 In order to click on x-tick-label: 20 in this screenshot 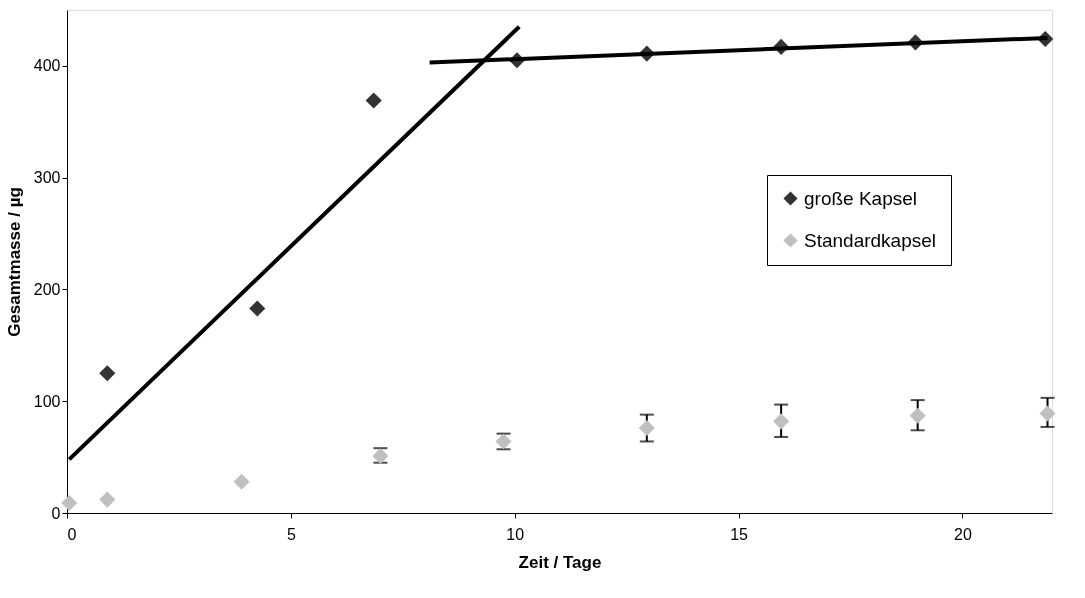, I will do `click(963, 534)`.